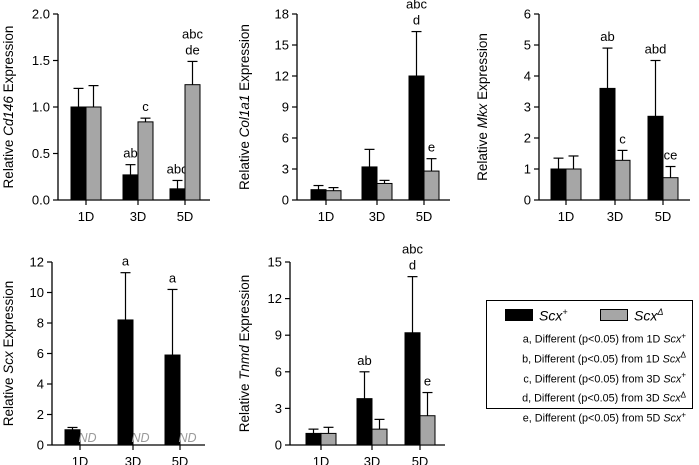  I want to click on y-axis-label: Relative Col1a1 Expression, so click(244, 107).